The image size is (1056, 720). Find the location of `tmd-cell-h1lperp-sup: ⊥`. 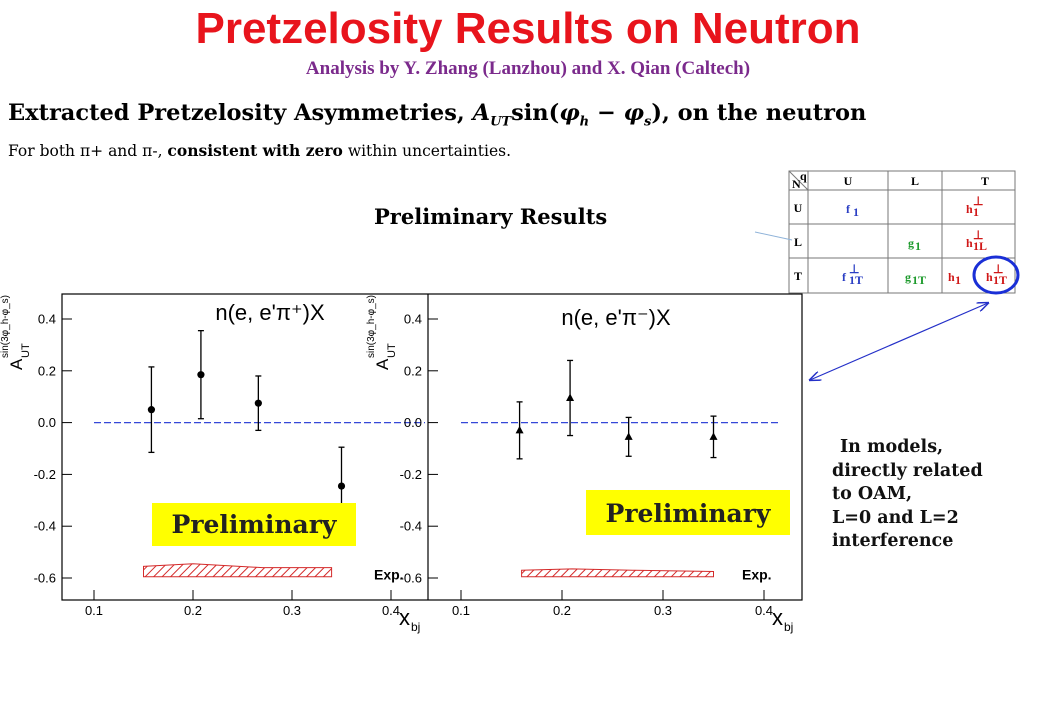

tmd-cell-h1lperp-sup: ⊥ is located at coordinates (978, 235).